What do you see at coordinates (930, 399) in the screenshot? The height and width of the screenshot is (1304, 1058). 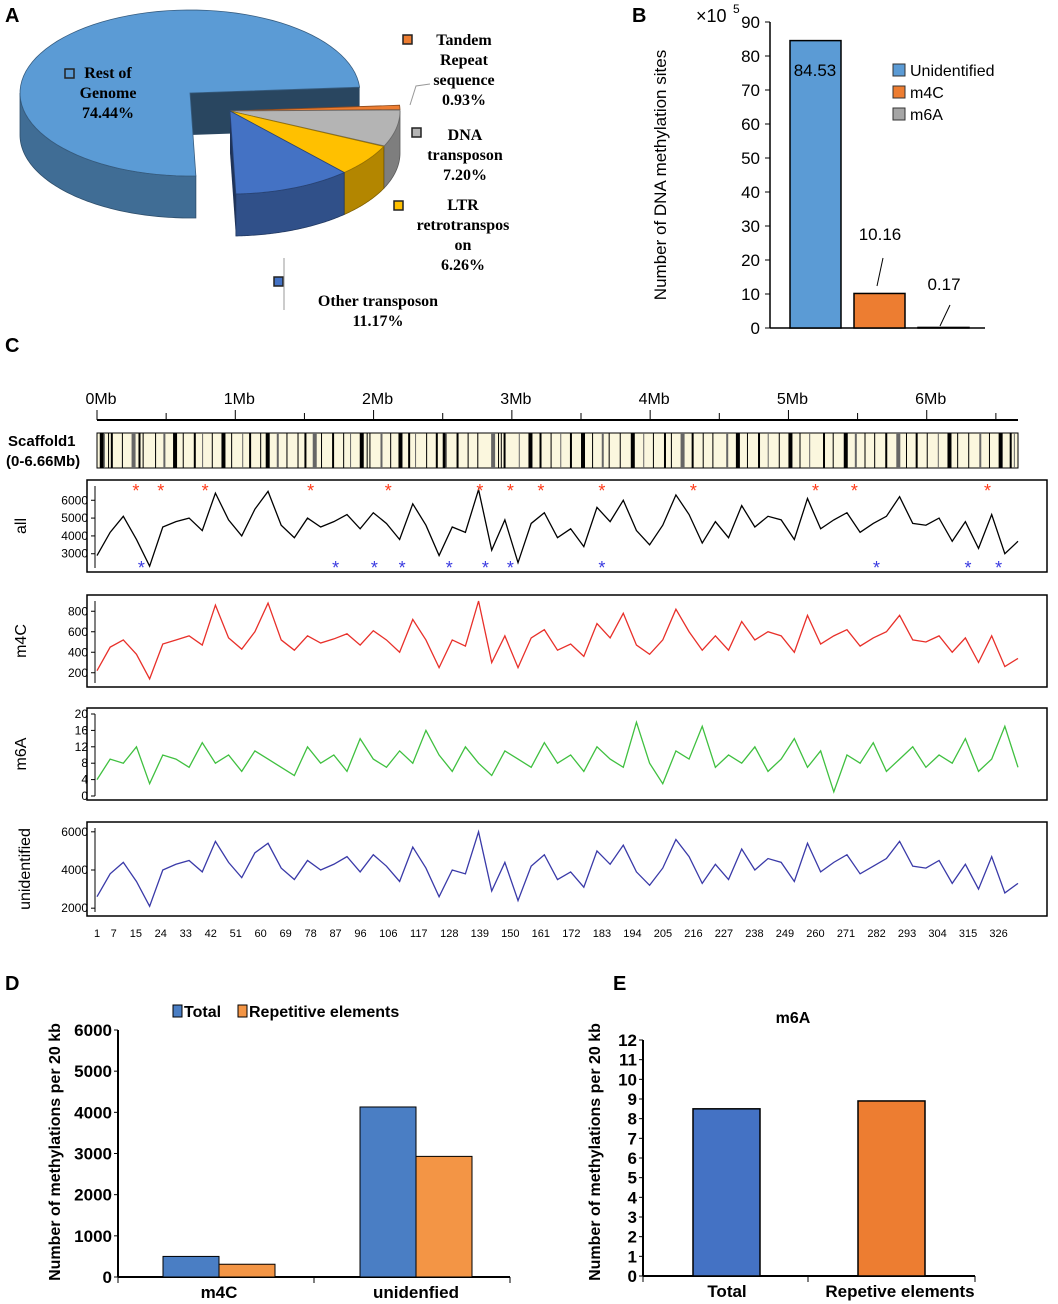 I see `ruler-label: 6Mb` at bounding box center [930, 399].